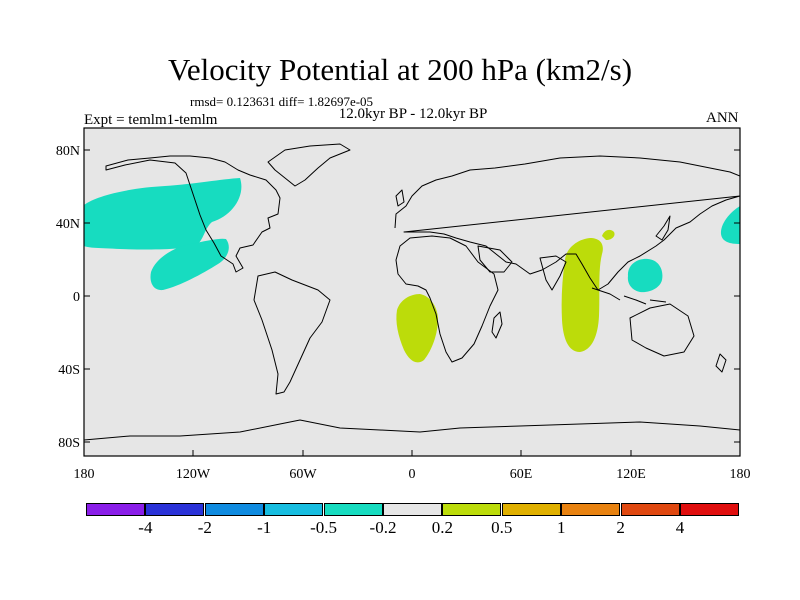  I want to click on colorbar-label: -0.5, so click(324, 527).